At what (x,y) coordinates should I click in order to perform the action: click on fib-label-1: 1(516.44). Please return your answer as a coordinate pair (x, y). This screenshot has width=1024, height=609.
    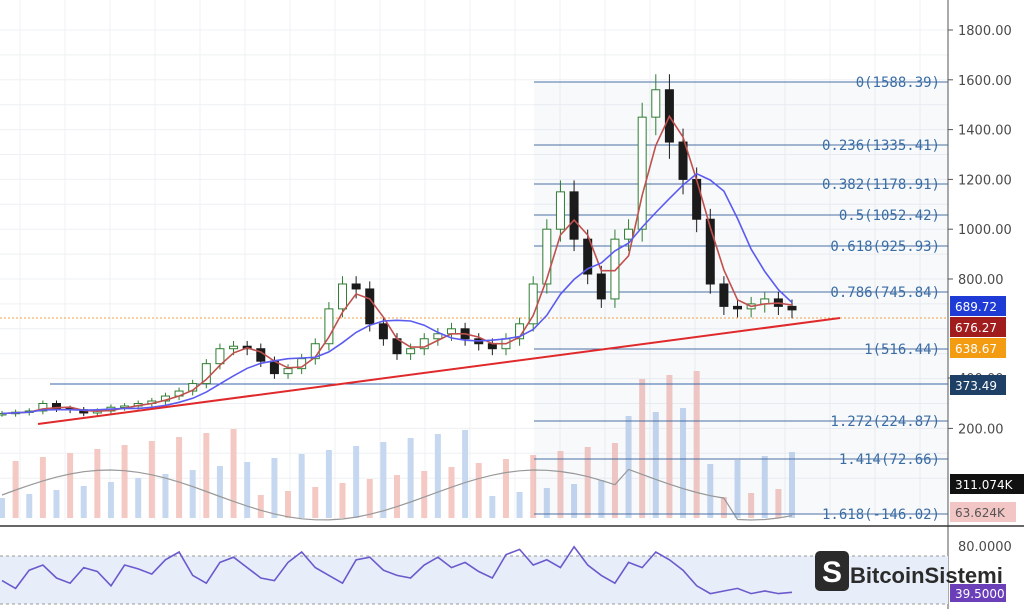
    Looking at the image, I should click on (902, 350).